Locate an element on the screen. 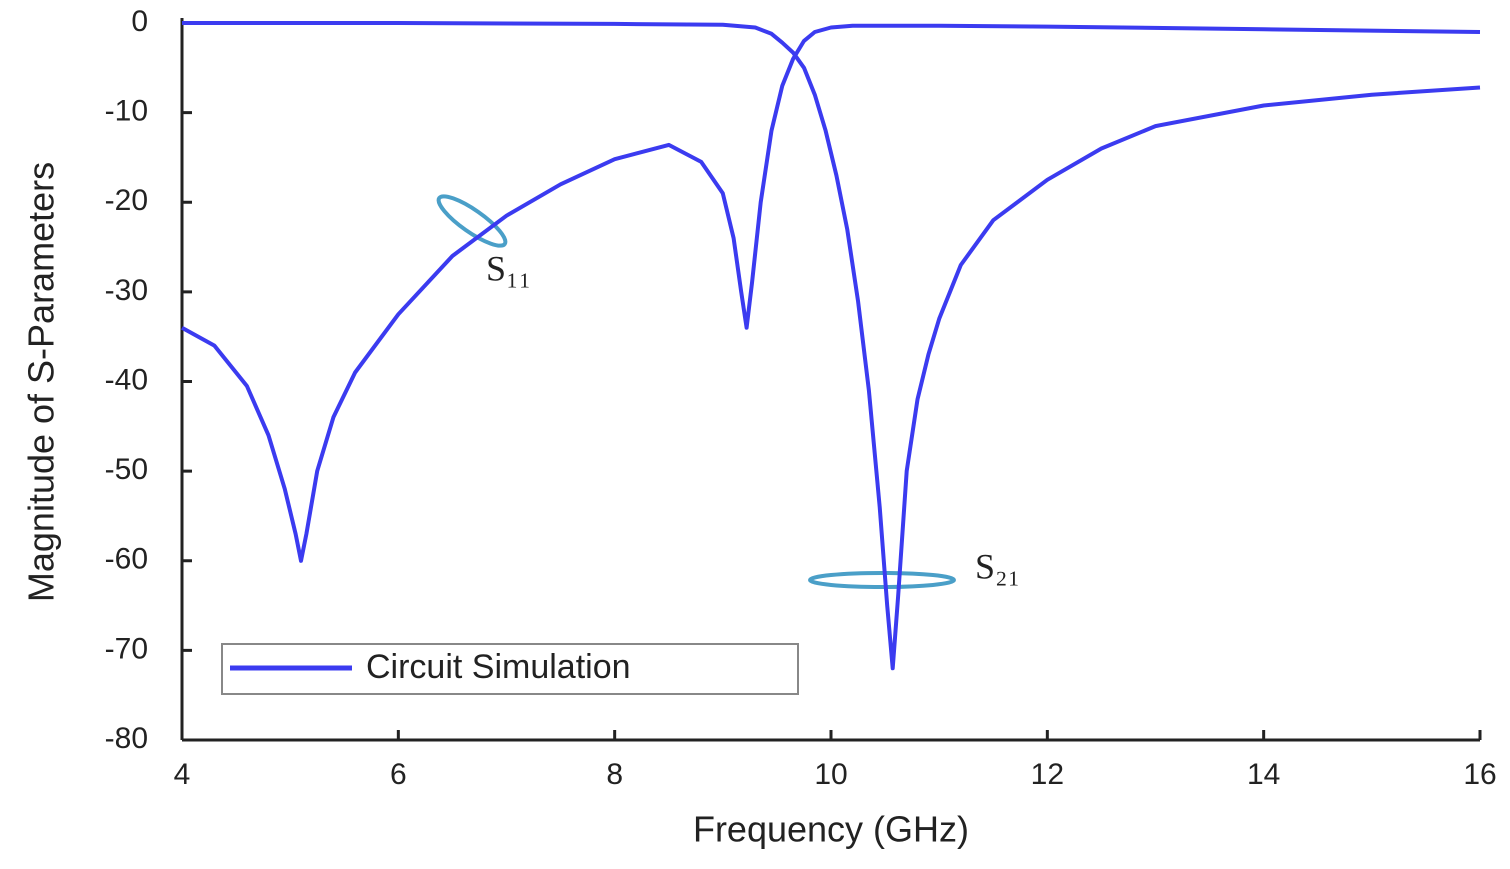 This screenshot has width=1510, height=869. y-tick-label: -40 is located at coordinates (126, 379).